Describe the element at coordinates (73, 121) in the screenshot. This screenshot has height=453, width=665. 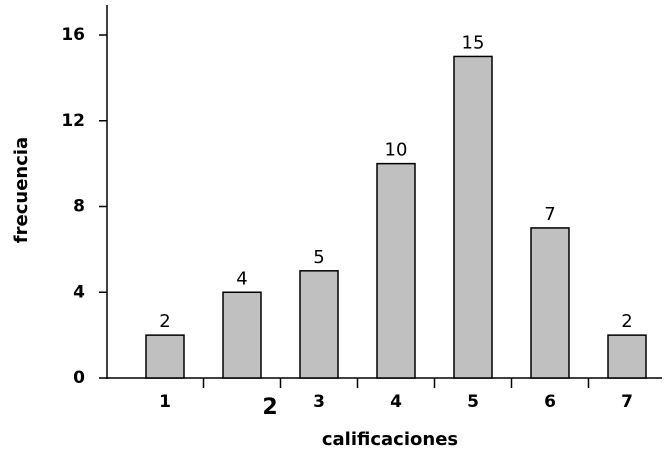
I see `y-tick-label: 12` at that location.